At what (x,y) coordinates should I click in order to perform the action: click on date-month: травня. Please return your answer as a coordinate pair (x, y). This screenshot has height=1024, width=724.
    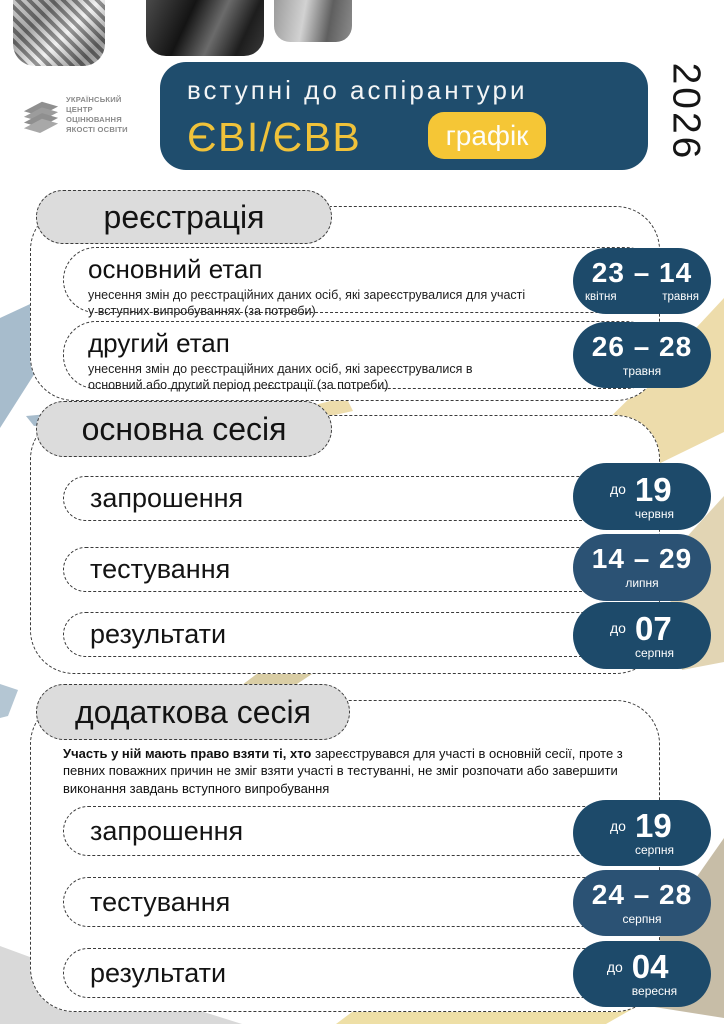
    Looking at the image, I should click on (642, 370).